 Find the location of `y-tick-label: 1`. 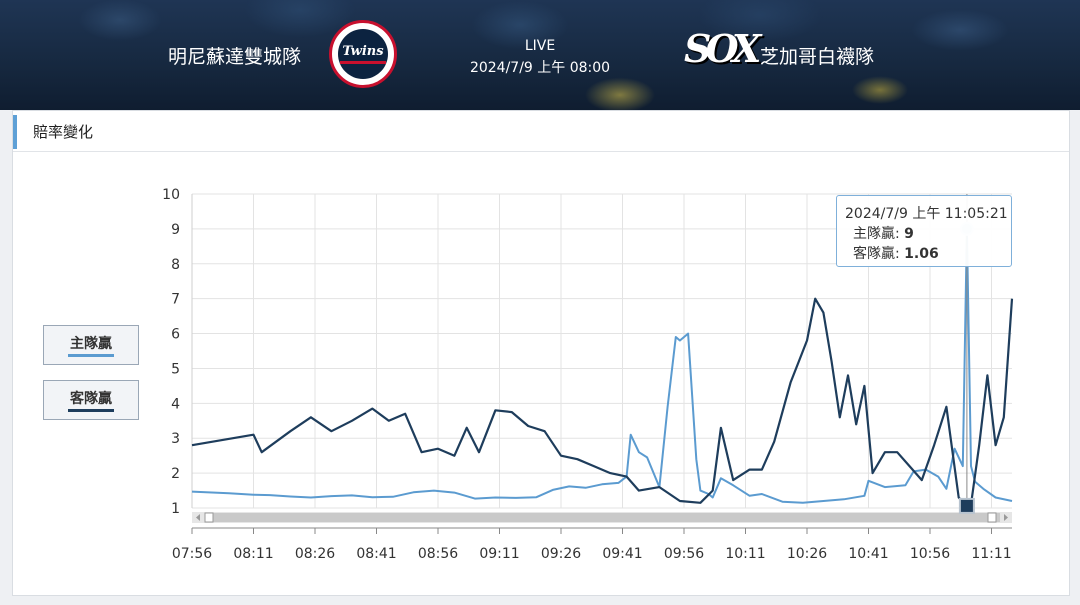

y-tick-label: 1 is located at coordinates (175, 509).